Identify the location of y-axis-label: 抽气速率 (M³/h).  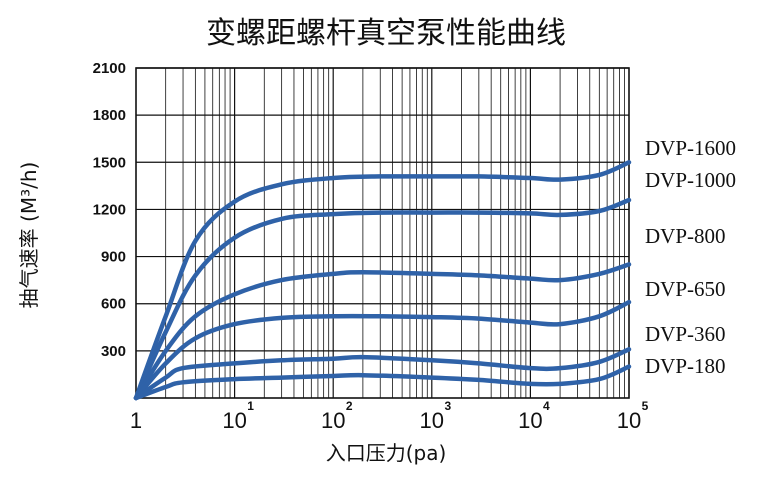
(29, 235).